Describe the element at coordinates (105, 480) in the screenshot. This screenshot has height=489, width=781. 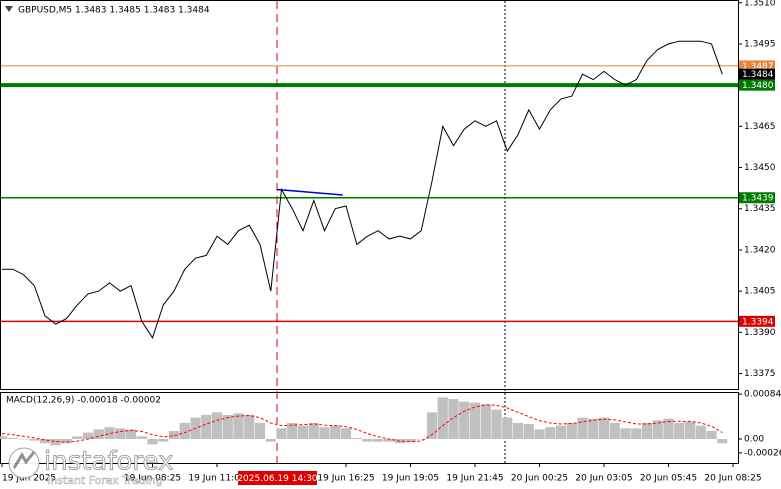
I see `tagline: Instant Forex Trading` at that location.